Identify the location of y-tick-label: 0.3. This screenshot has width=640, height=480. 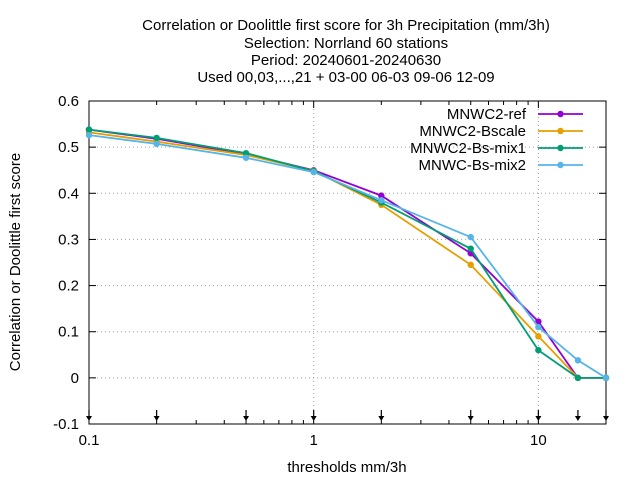
(68, 239).